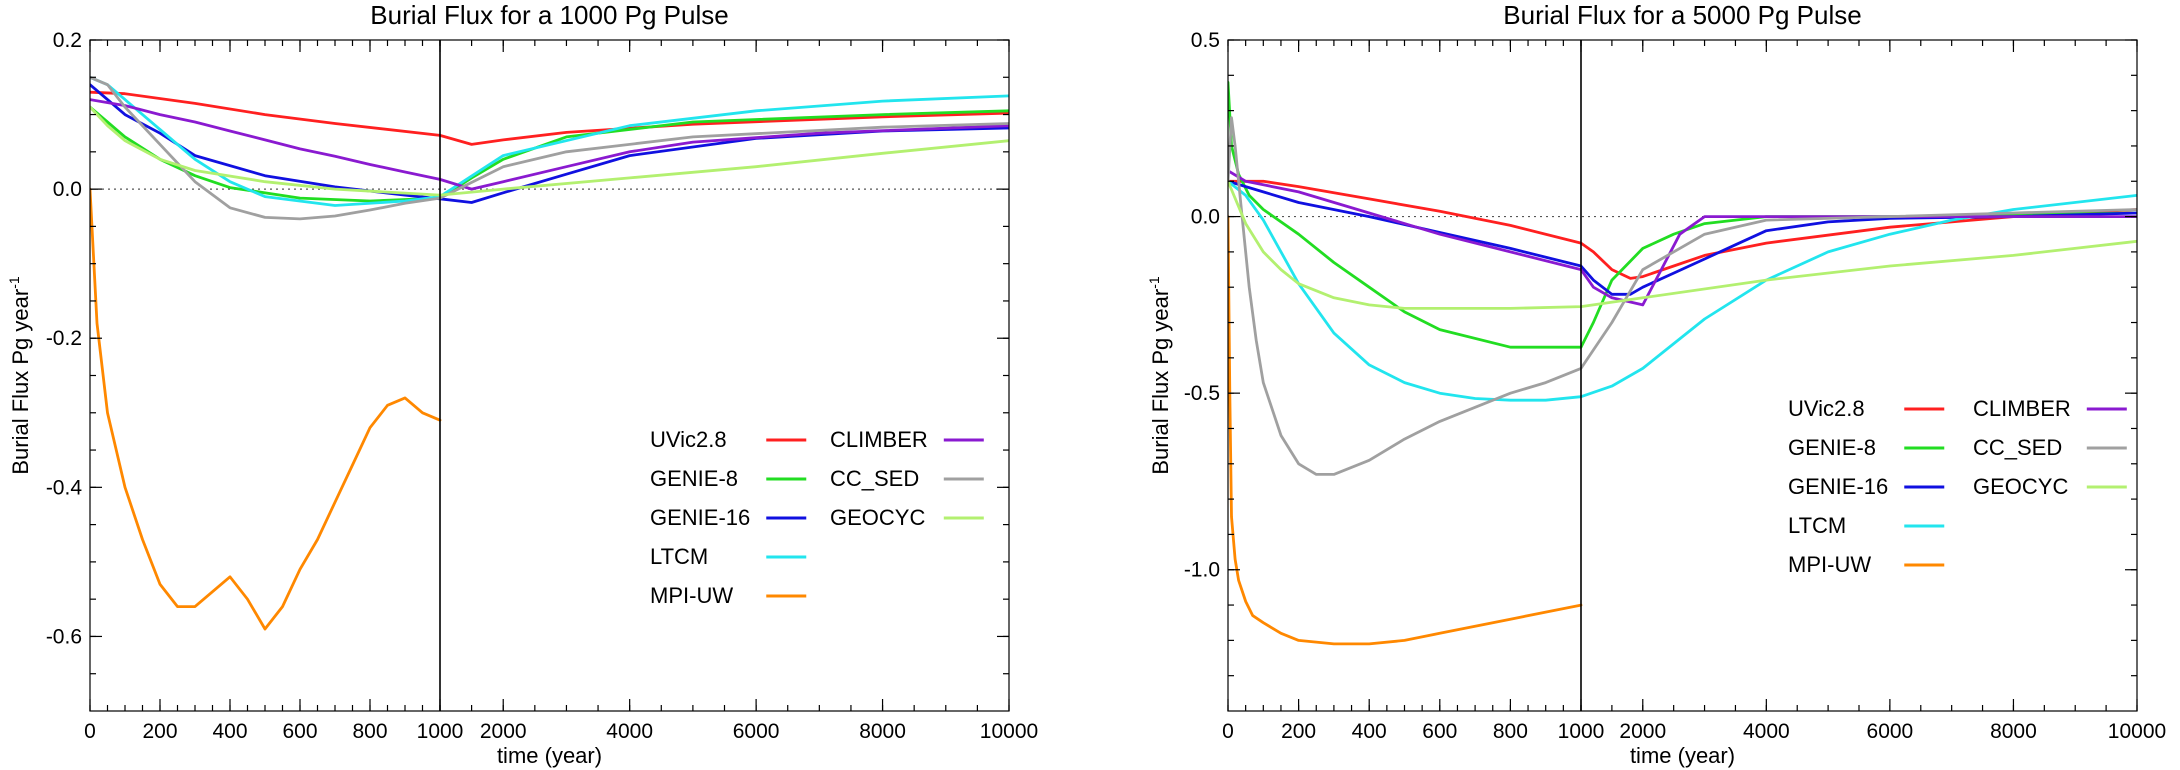  I want to click on series-line-ltcm, so click(1682, 290).